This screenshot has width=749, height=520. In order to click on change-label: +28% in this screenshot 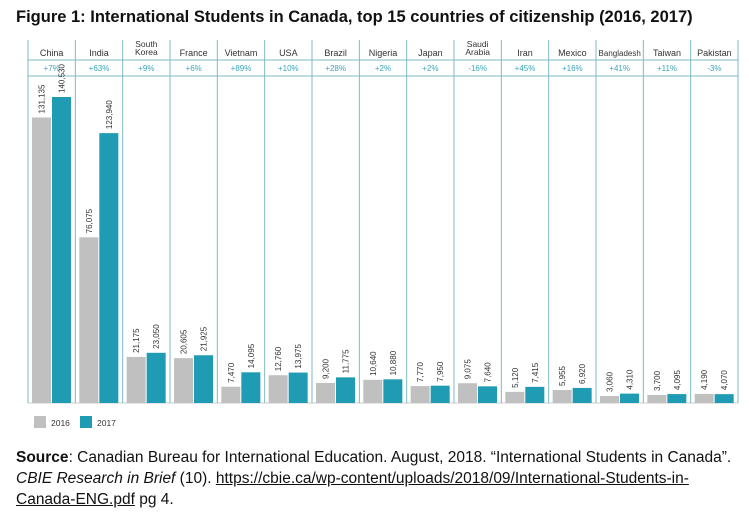, I will do `click(335, 68)`.